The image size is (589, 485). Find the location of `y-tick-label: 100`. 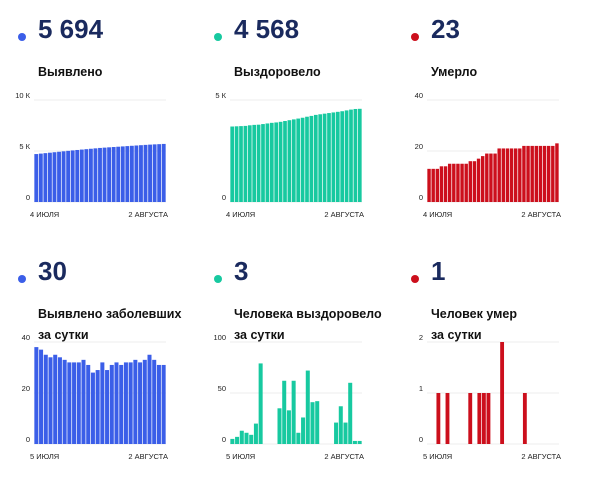

y-tick-label: 100 is located at coordinates (219, 337).